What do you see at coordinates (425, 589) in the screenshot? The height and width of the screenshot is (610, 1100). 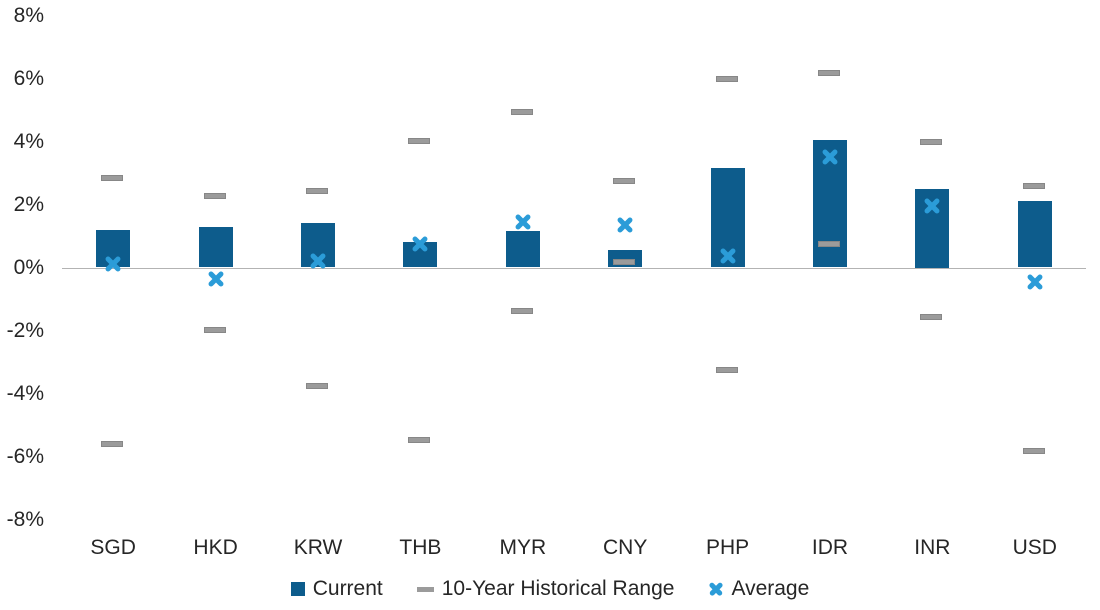 I see `range-dash-icon` at bounding box center [425, 589].